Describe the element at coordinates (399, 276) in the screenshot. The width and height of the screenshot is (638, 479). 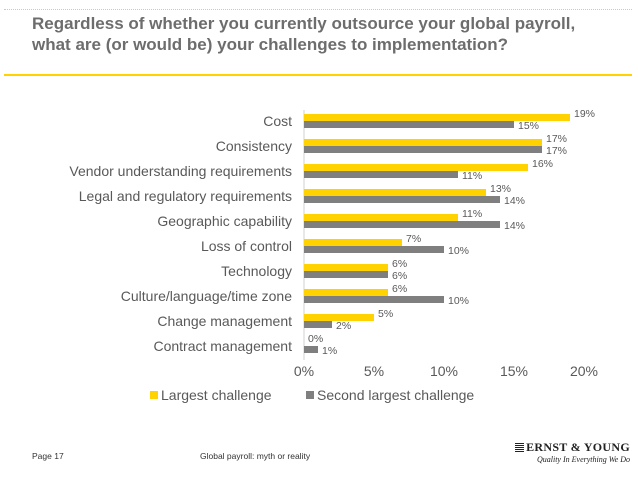
I see `data-label-second-largest-challenge: 6%` at that location.